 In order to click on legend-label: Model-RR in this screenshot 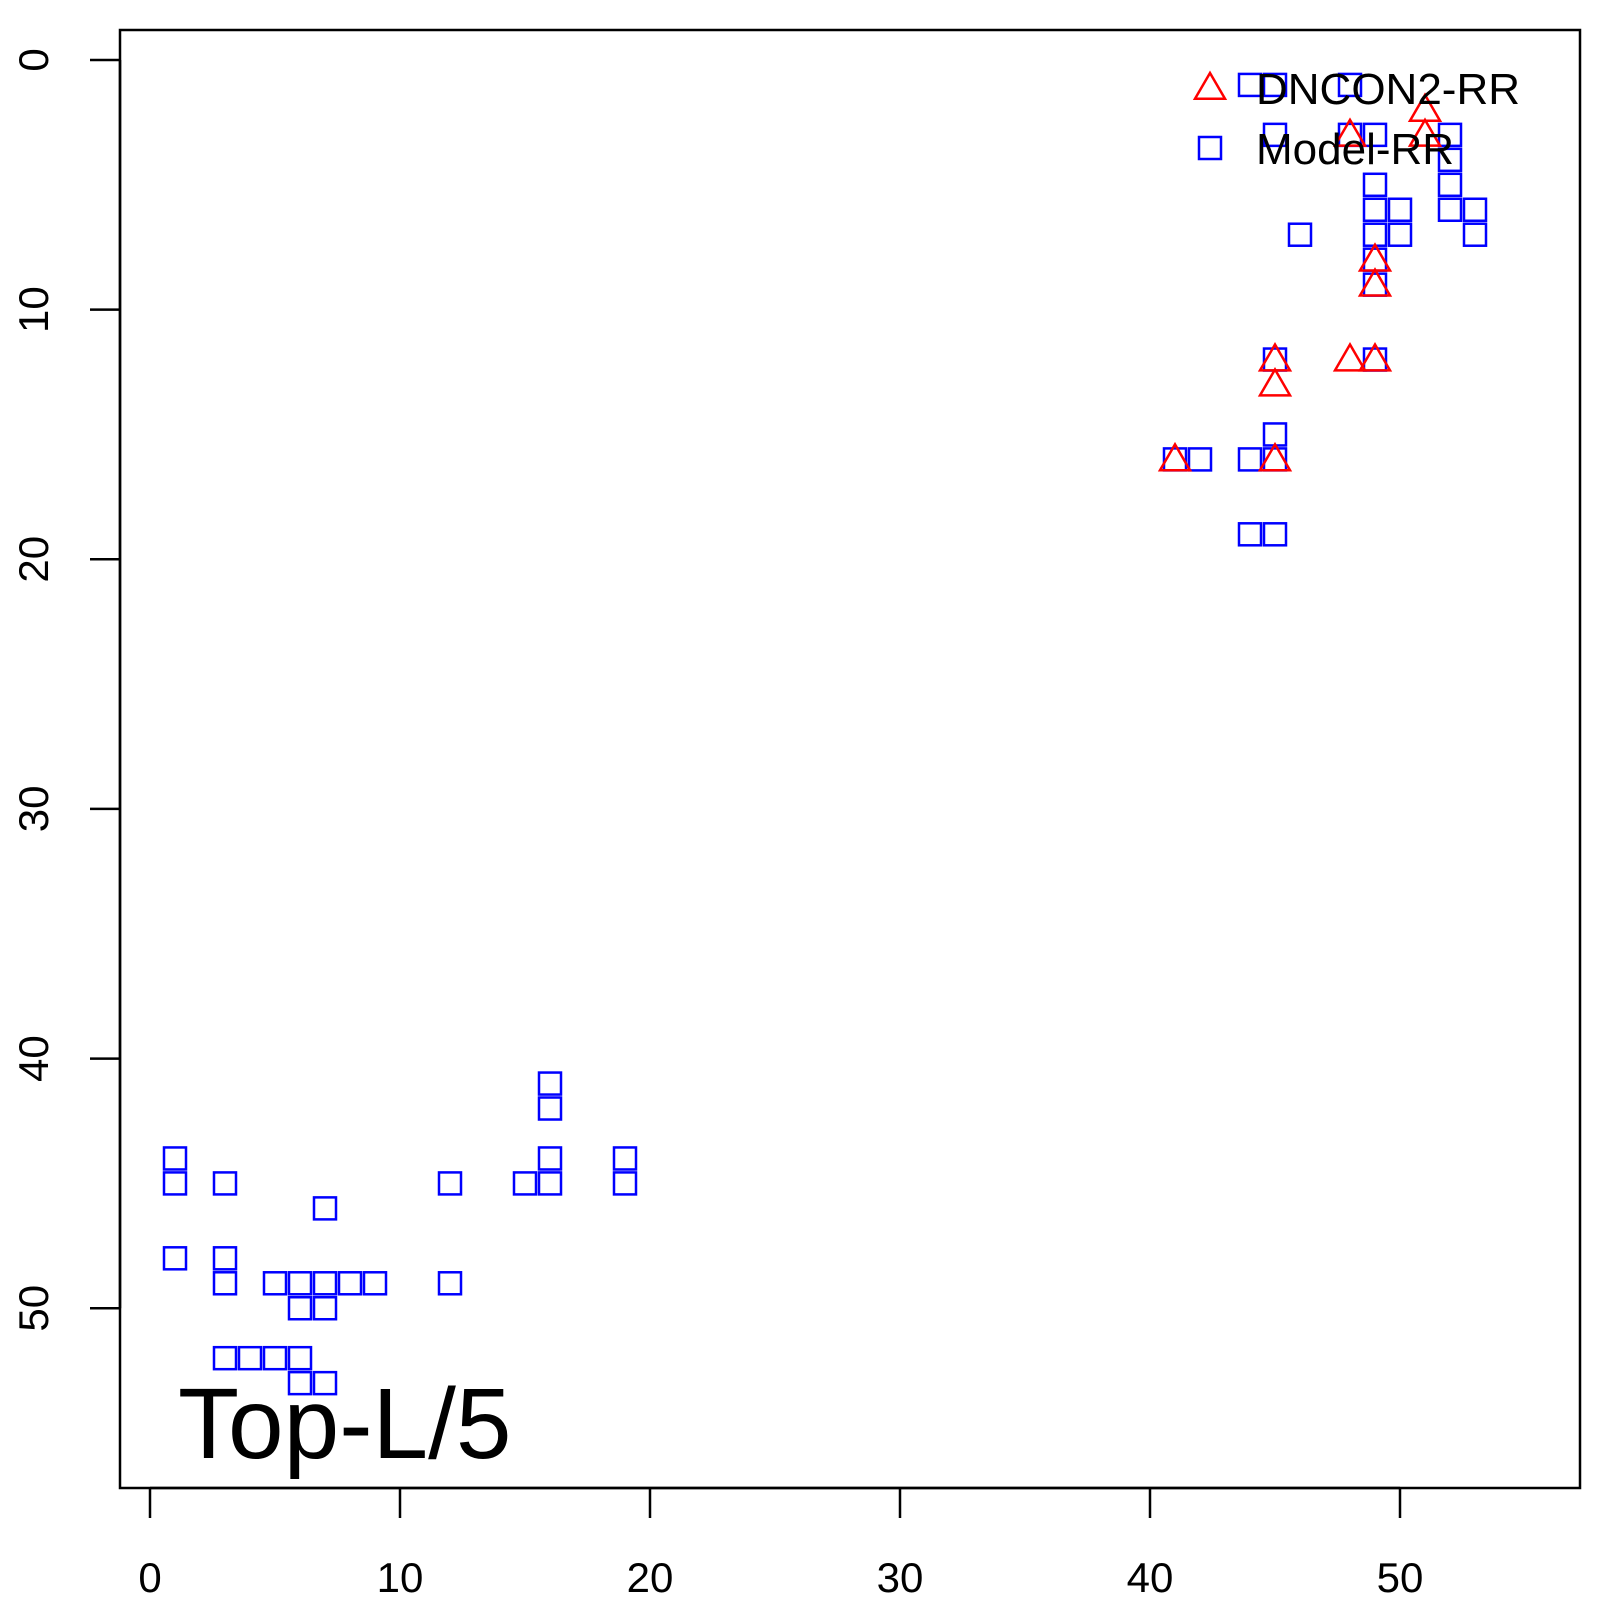, I will do `click(1355, 149)`.